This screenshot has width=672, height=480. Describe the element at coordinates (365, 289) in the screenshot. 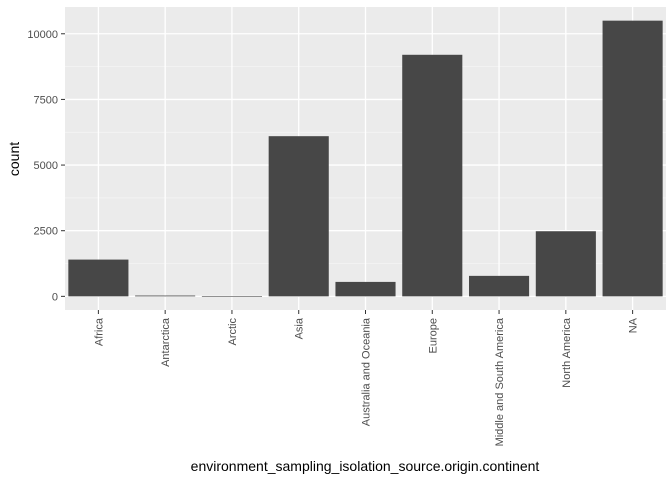

I see `bar-australia-and-oceania` at that location.